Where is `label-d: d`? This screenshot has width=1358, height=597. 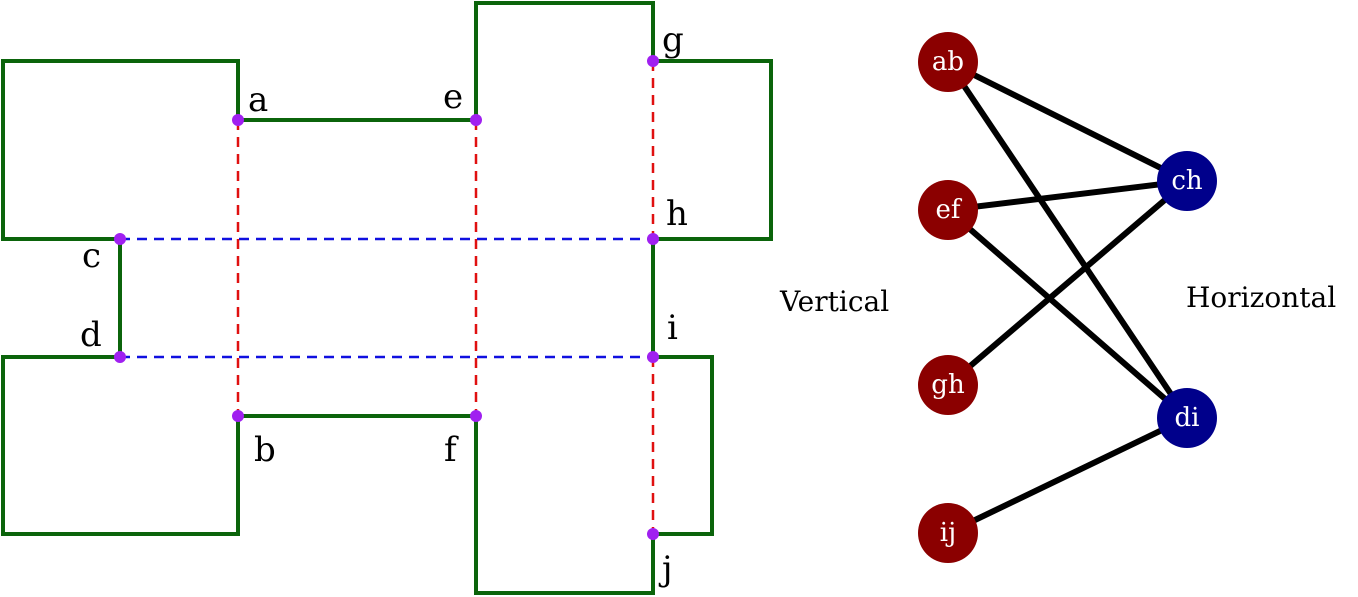
label-d: d is located at coordinates (91, 335).